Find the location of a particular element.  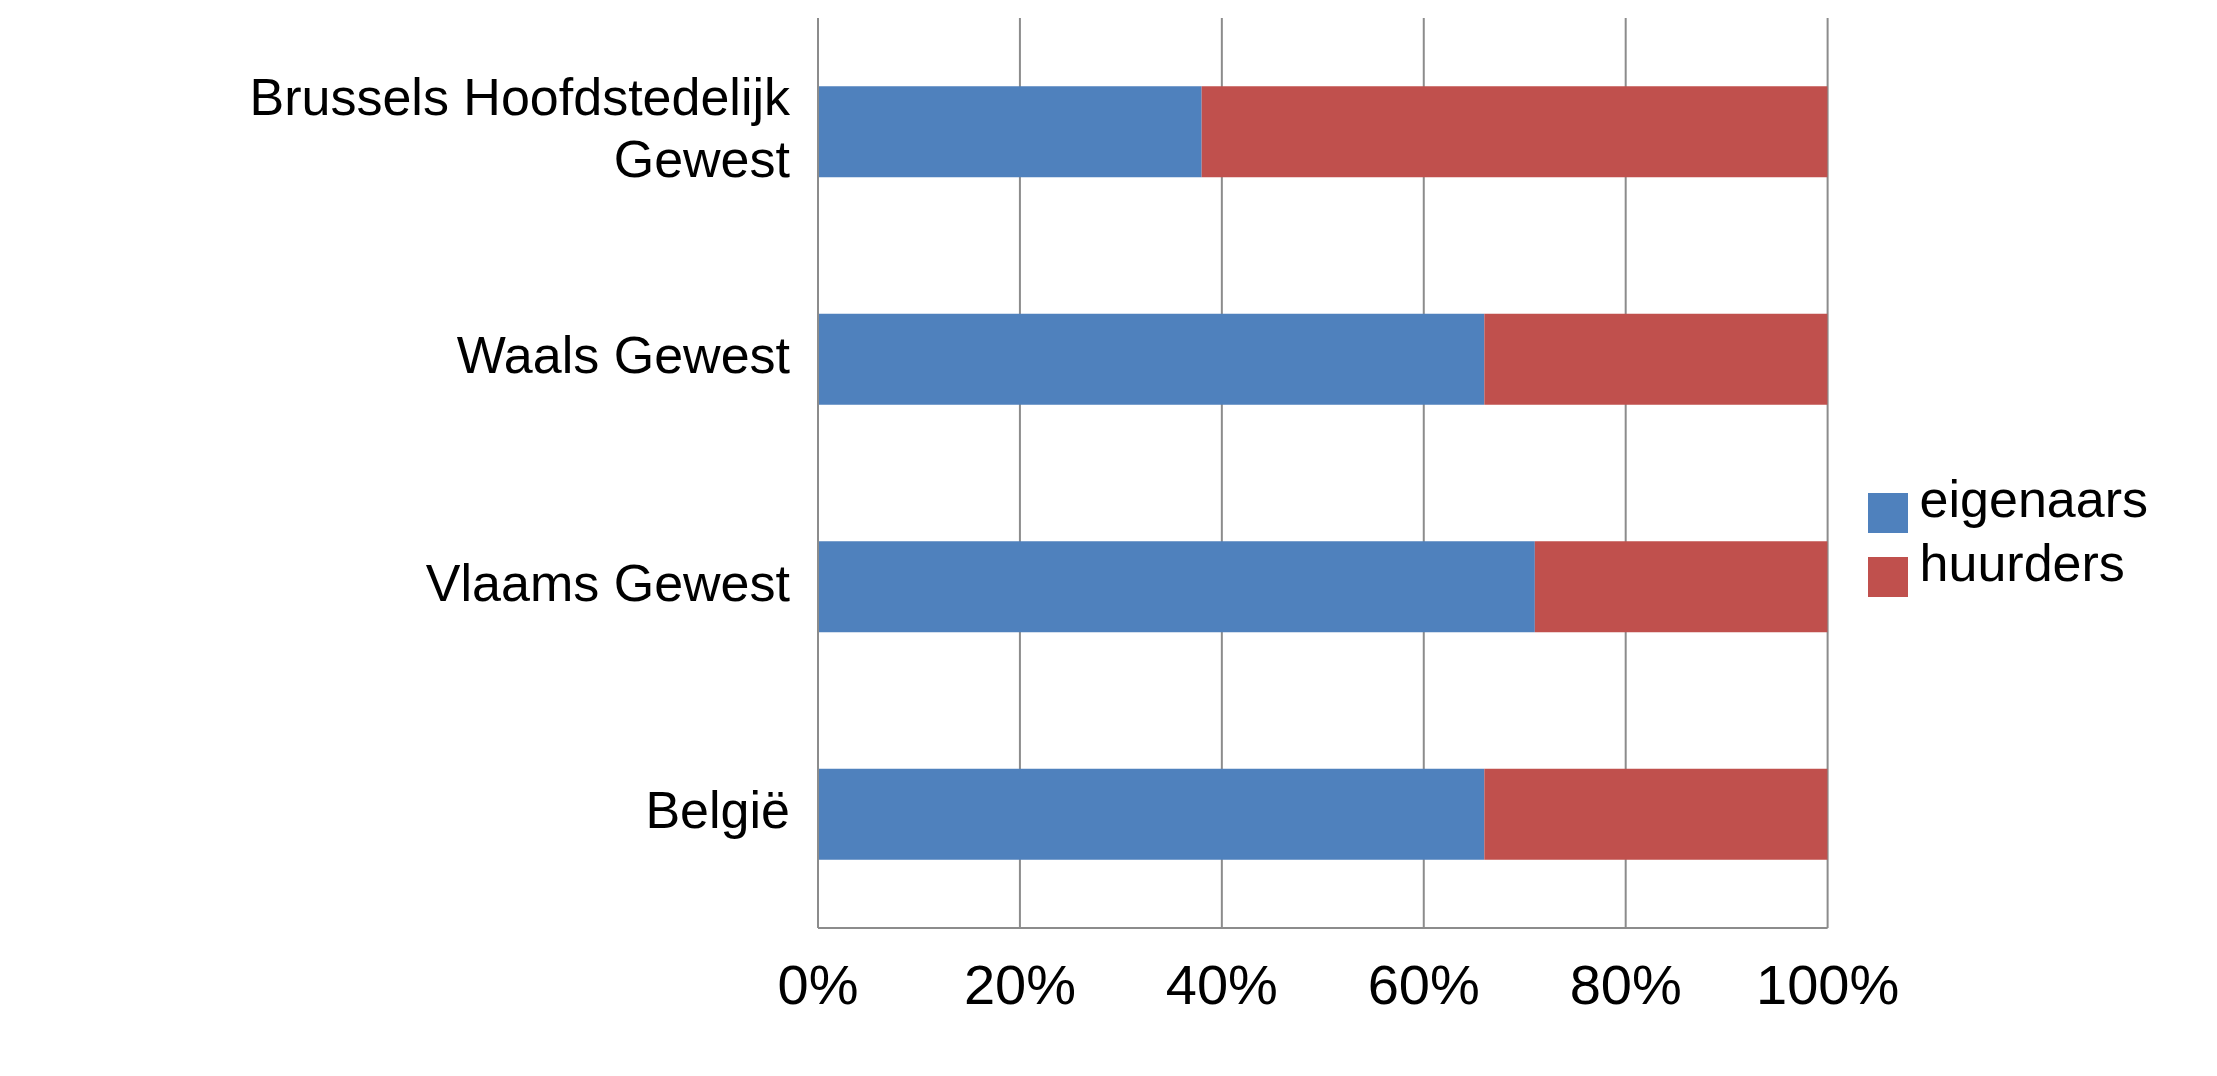

x-tick-label: 40% is located at coordinates (1221, 984).